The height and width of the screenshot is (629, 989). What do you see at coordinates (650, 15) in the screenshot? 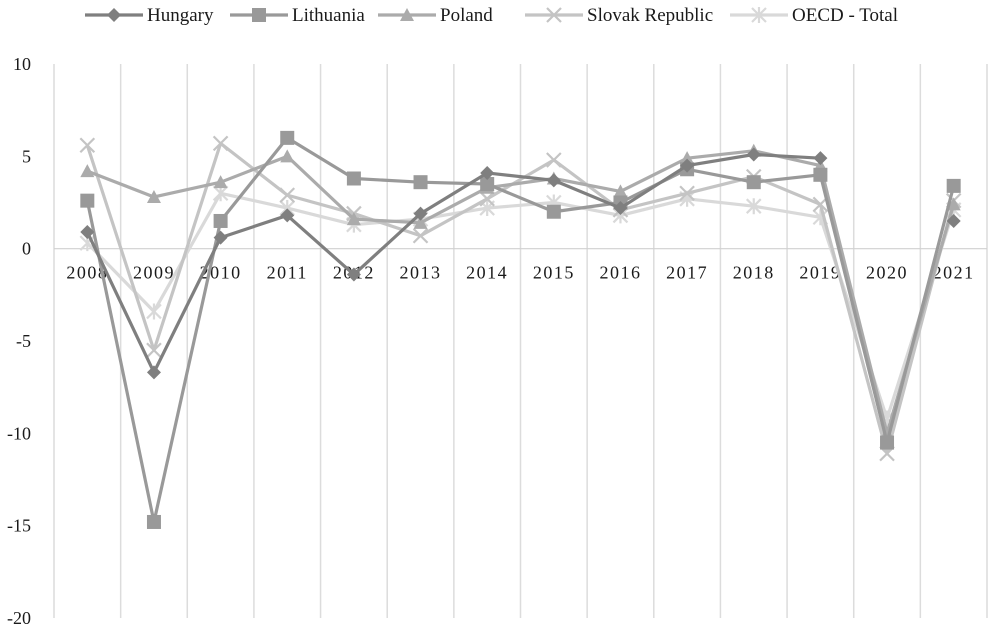
I see `legend-label: Slovak Republic` at bounding box center [650, 15].